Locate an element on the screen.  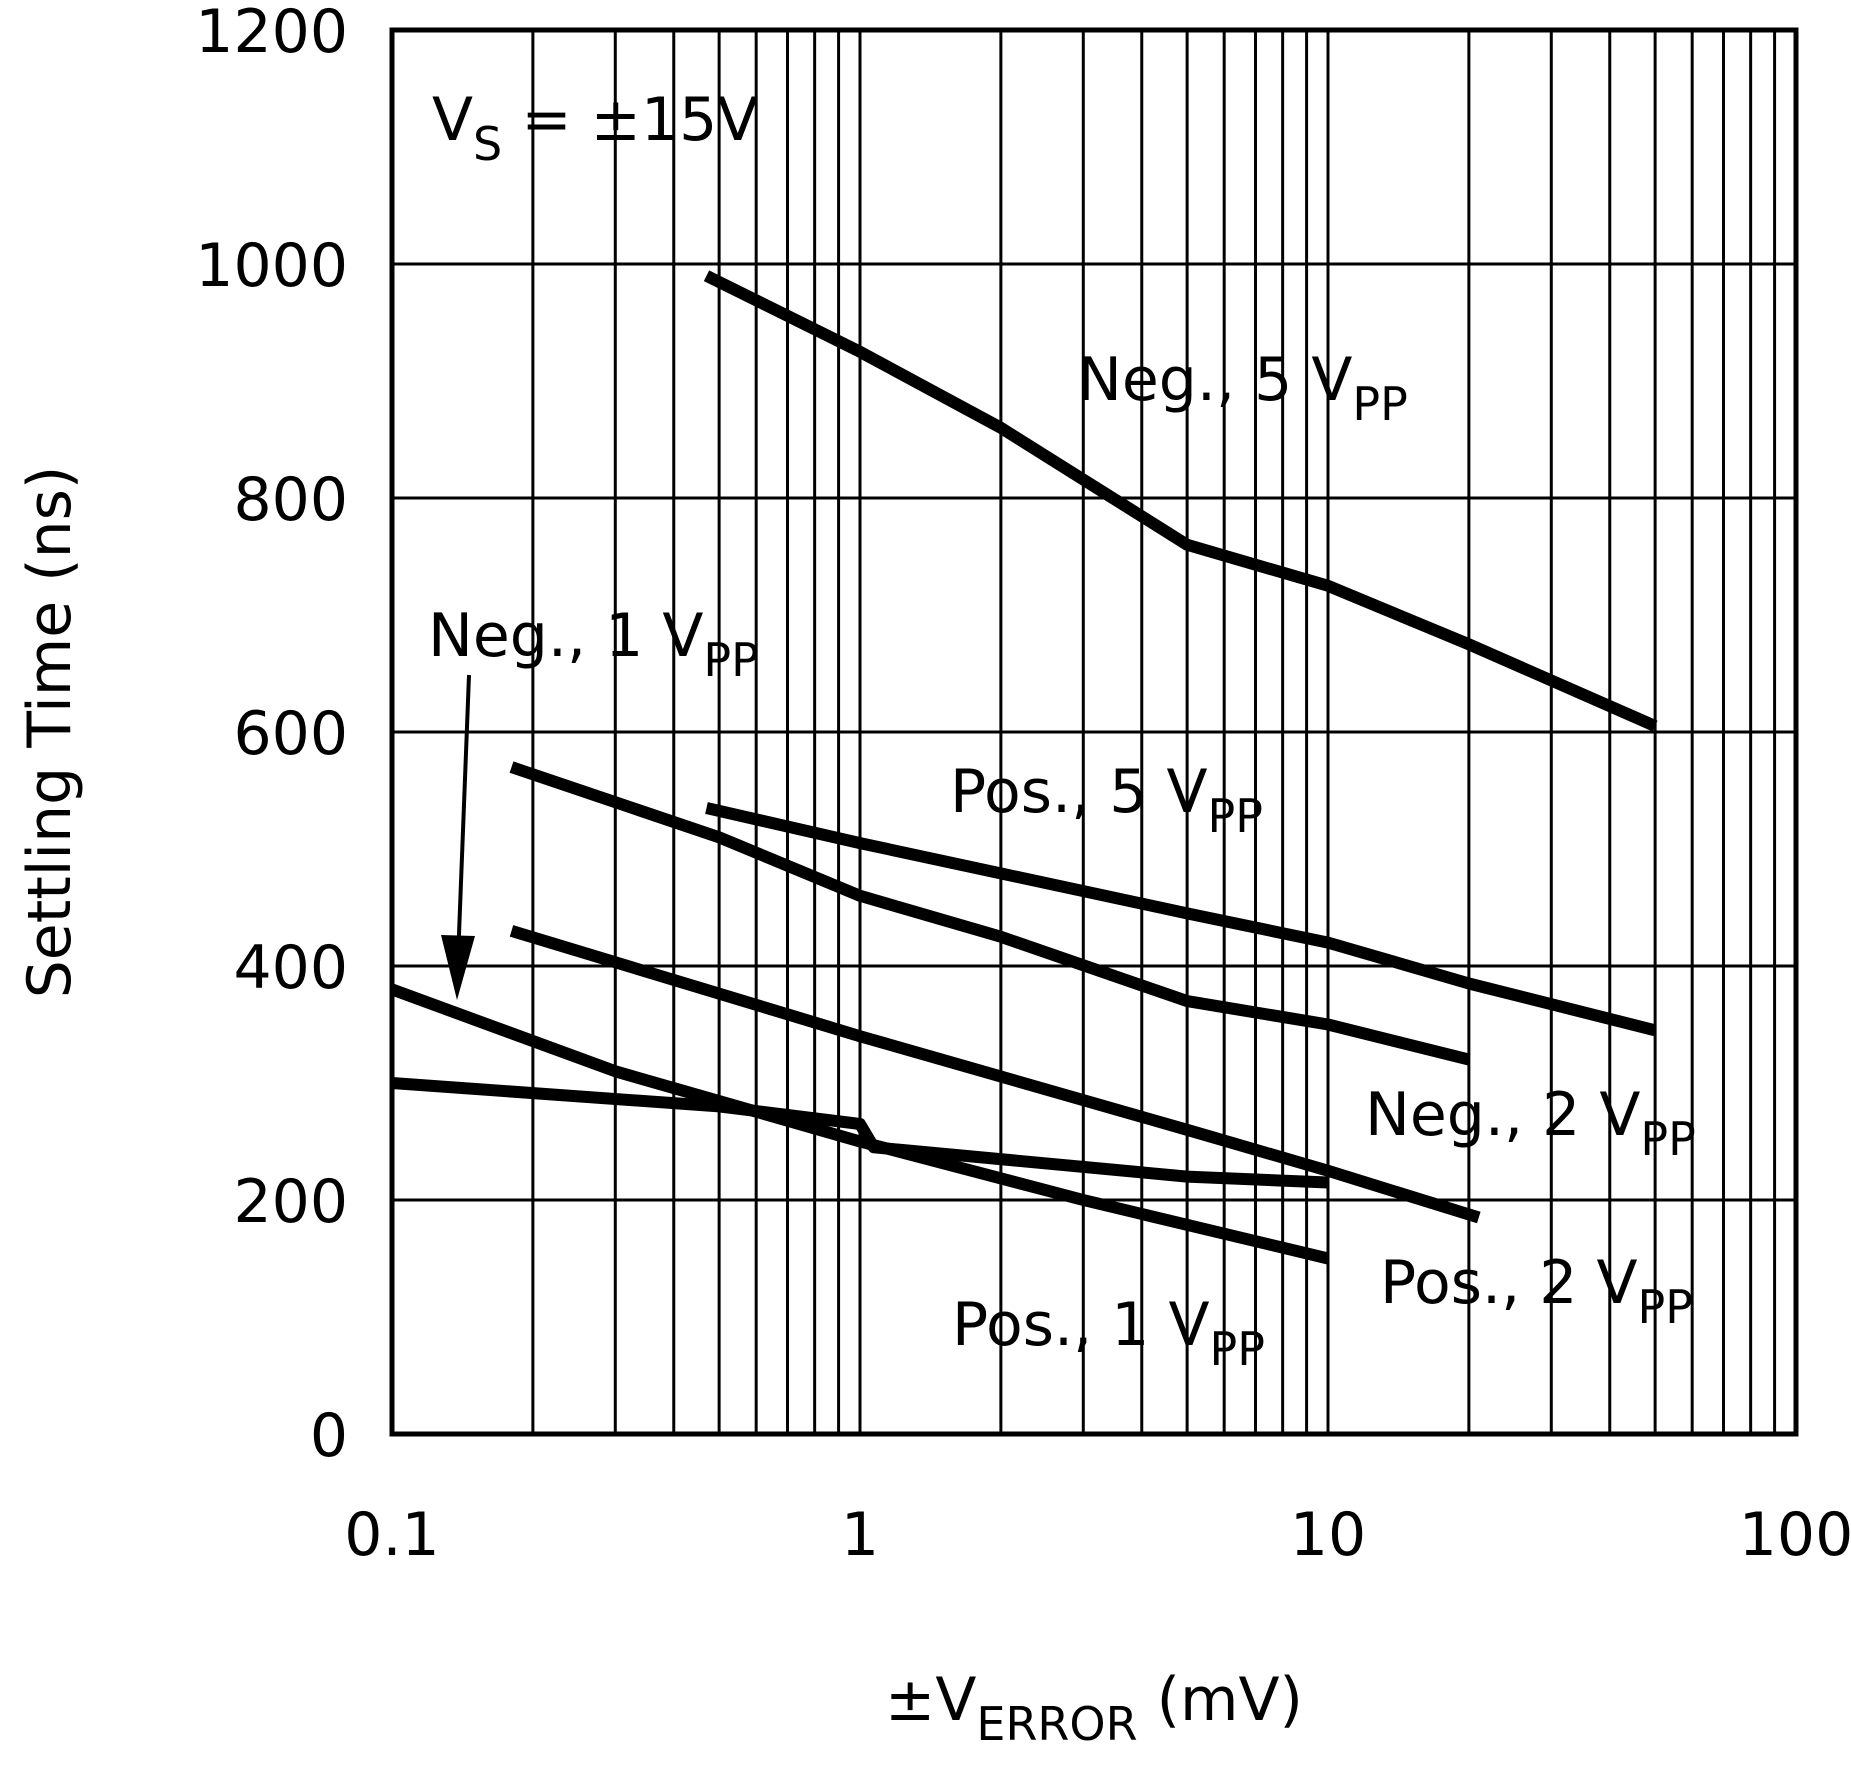
x-tick-label: 1 is located at coordinates (860, 1535).